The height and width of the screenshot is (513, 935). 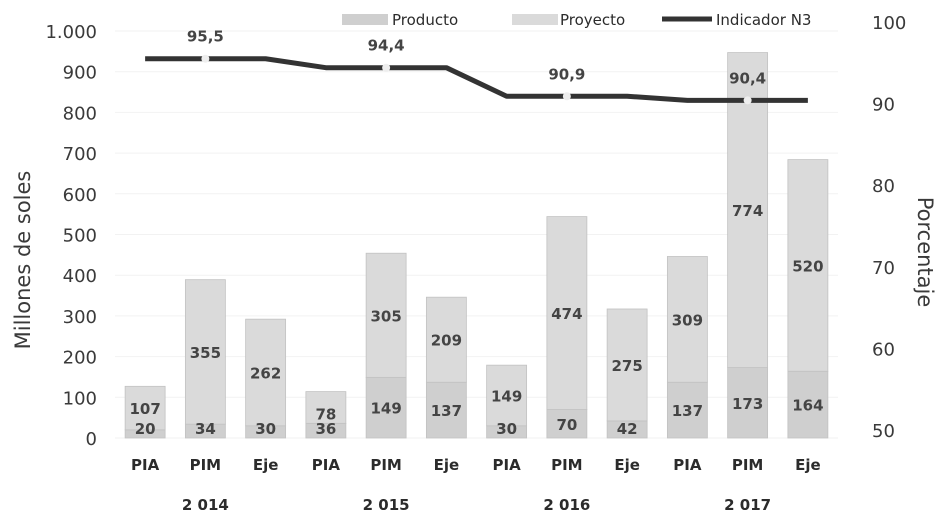 What do you see at coordinates (627, 429) in the screenshot?
I see `data-label-producto: 42` at bounding box center [627, 429].